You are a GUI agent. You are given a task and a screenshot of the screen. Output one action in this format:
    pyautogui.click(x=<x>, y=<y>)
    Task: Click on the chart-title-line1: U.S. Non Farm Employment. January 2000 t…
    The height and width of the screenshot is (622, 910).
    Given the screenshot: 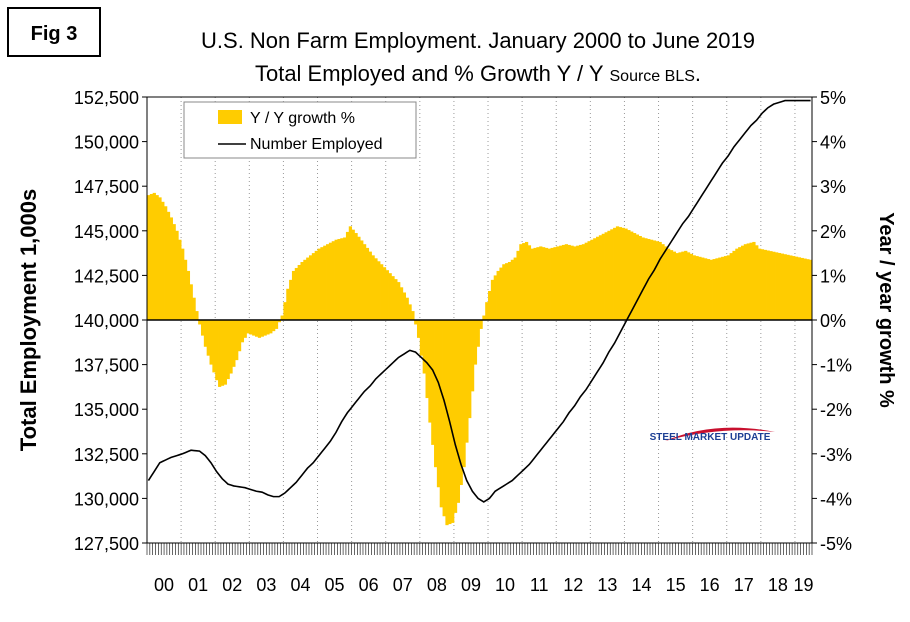 What is the action you would take?
    pyautogui.click(x=478, y=40)
    